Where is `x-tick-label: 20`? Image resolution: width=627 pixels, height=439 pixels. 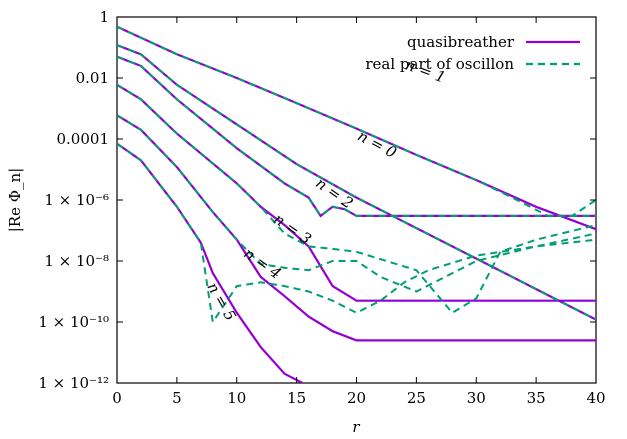
x-tick-label: 20 is located at coordinates (356, 398).